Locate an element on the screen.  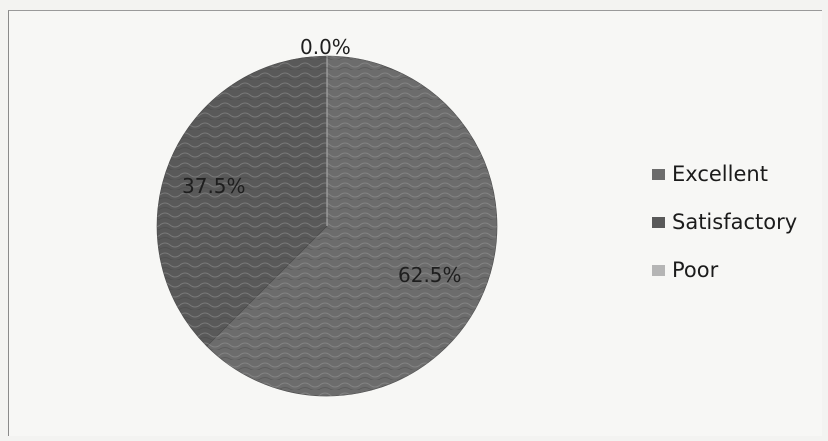
legend-item-satisfactory: Satisfactory is located at coordinates (724, 222).